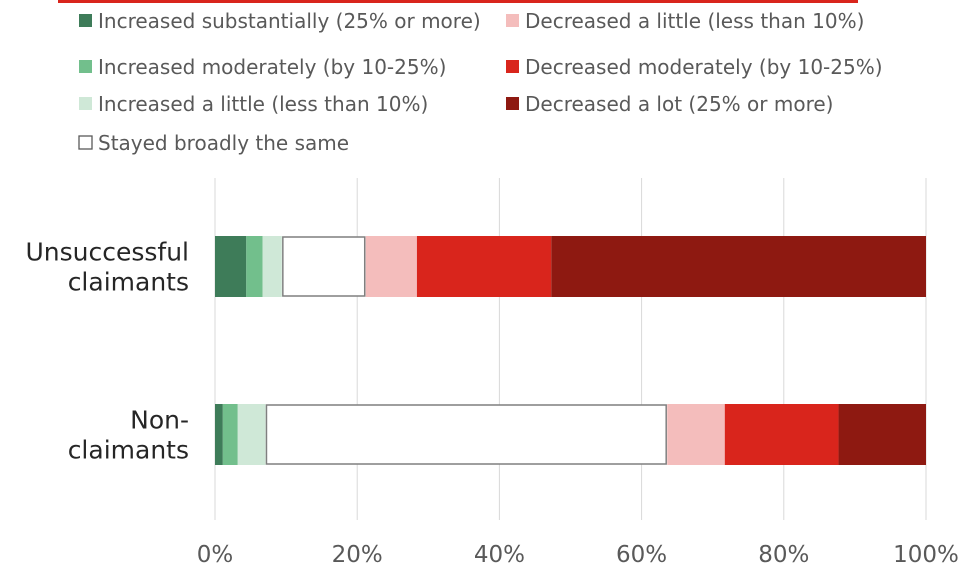  What do you see at coordinates (357, 555) in the screenshot?
I see `x-tick-label: 20%` at bounding box center [357, 555].